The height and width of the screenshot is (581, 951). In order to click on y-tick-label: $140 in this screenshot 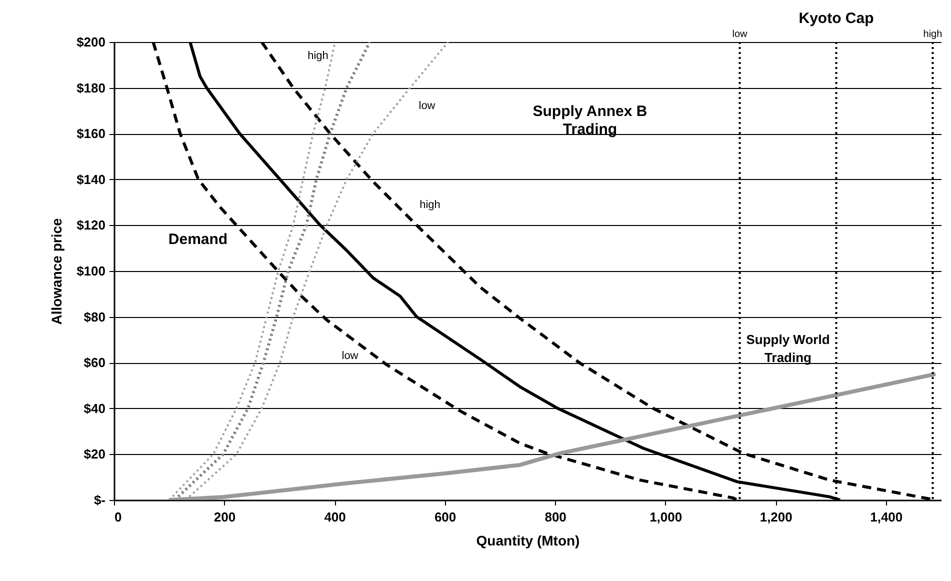, I will do `click(91, 179)`.